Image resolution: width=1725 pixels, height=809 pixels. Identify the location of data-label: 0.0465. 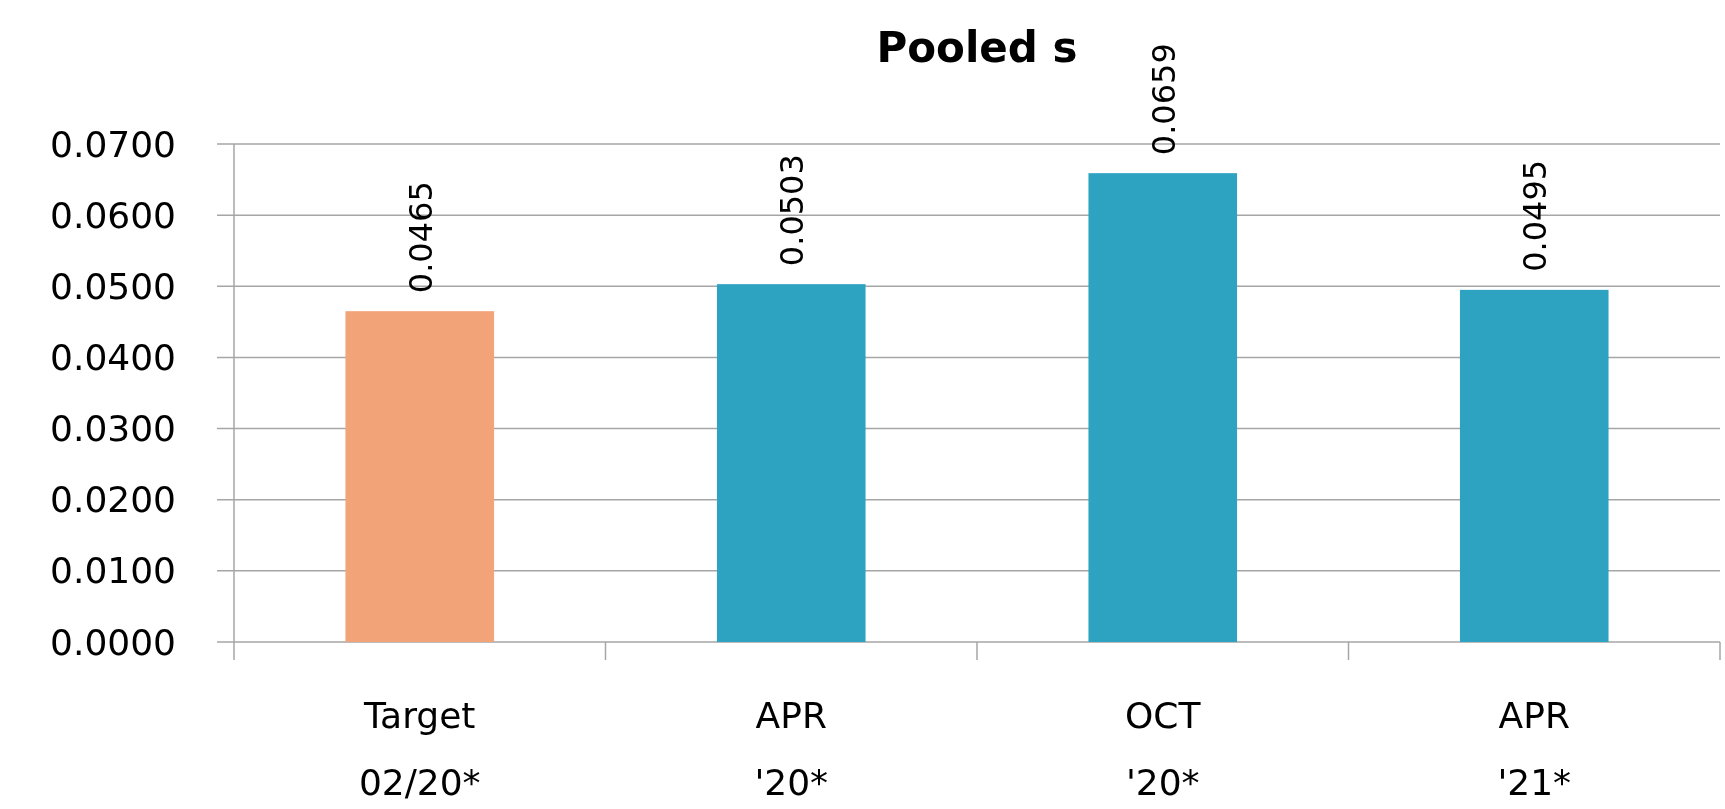
(420, 237).